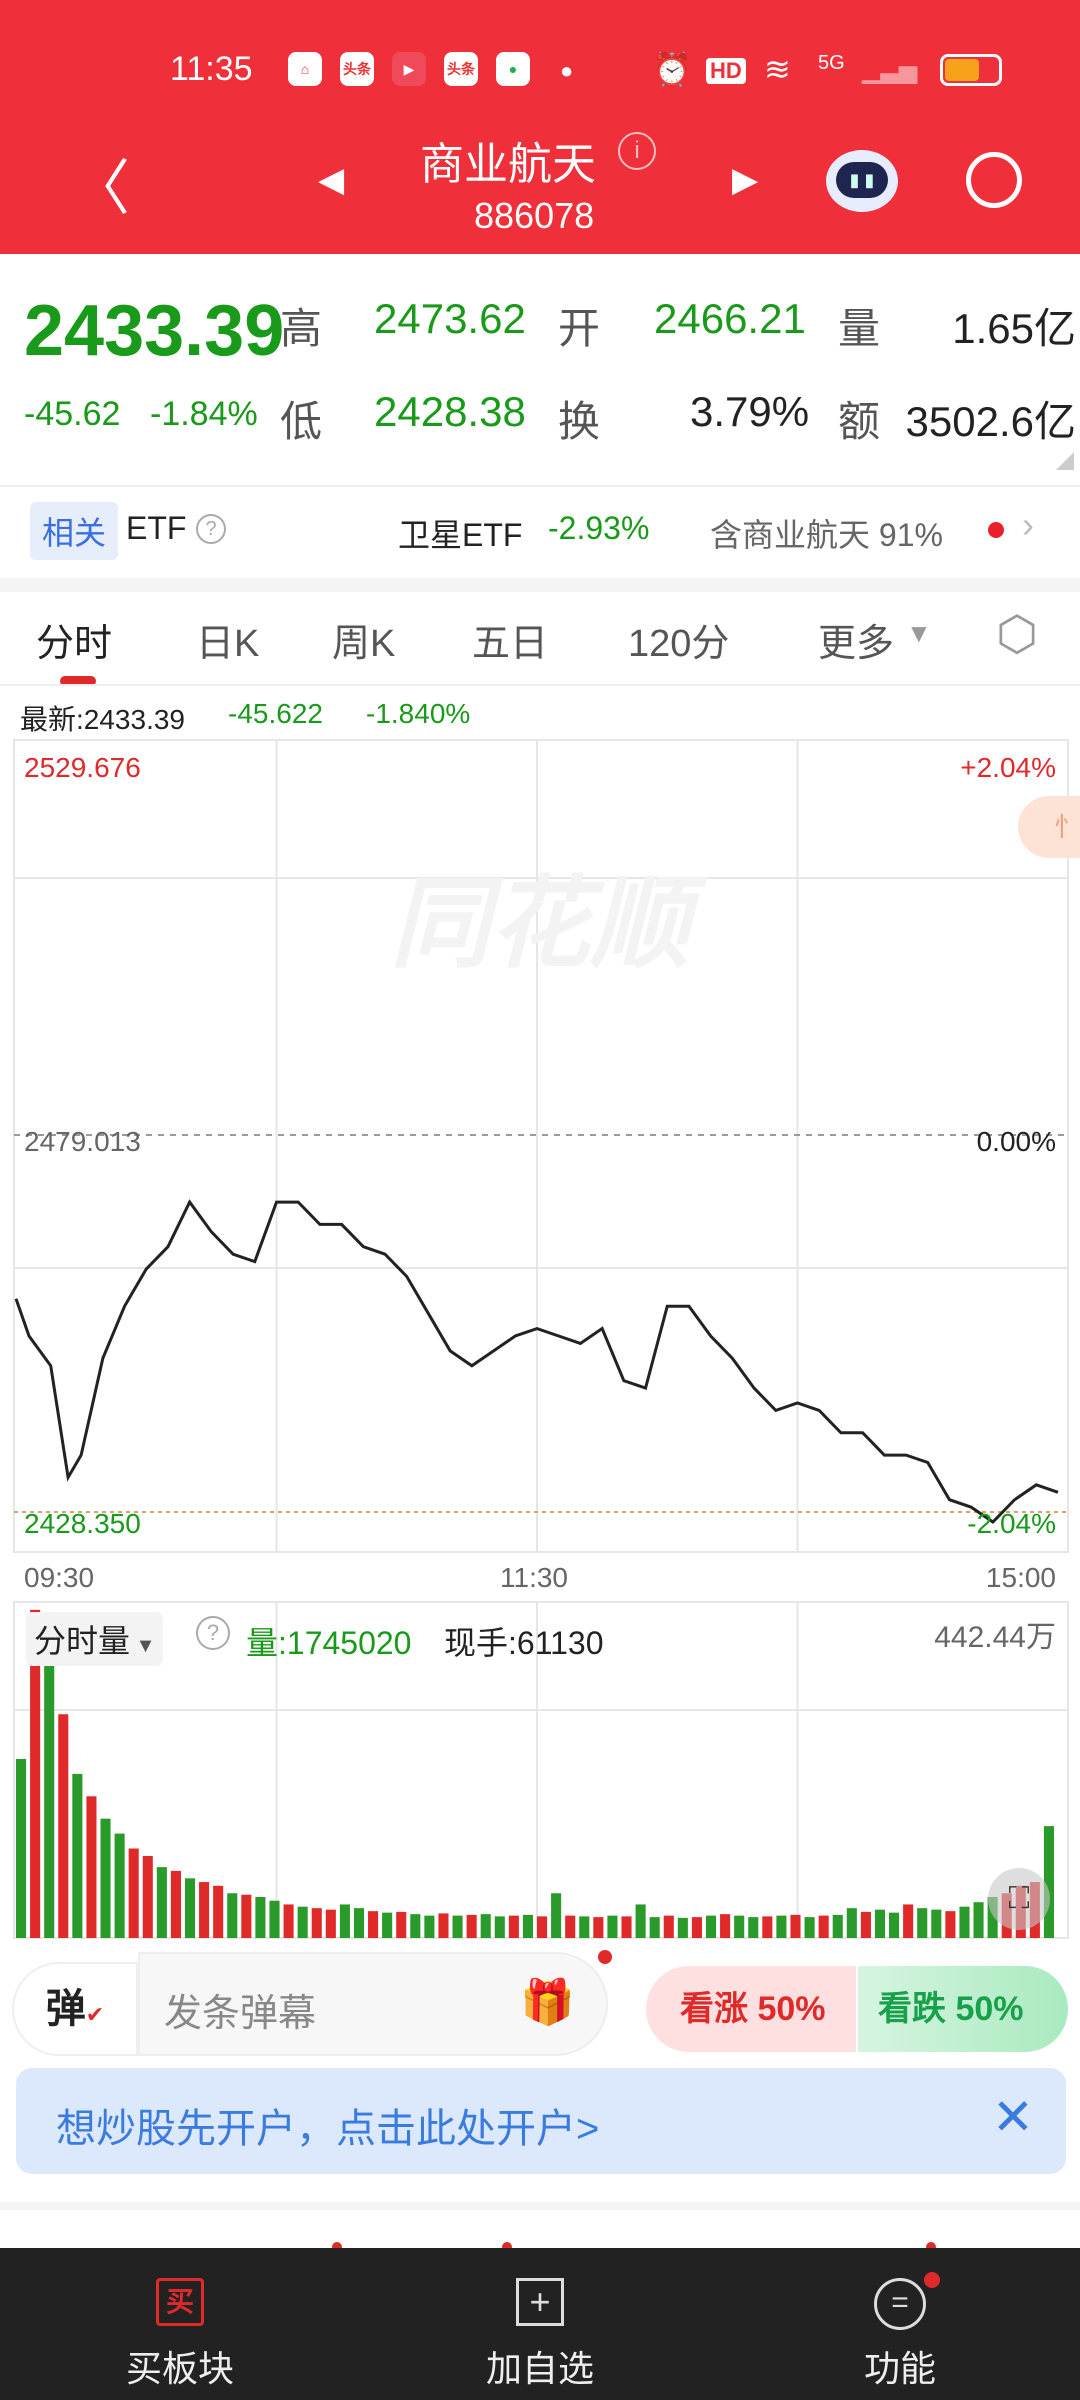 This screenshot has height=2400, width=1080. What do you see at coordinates (1065, 461) in the screenshot?
I see `expand-corner-icon` at bounding box center [1065, 461].